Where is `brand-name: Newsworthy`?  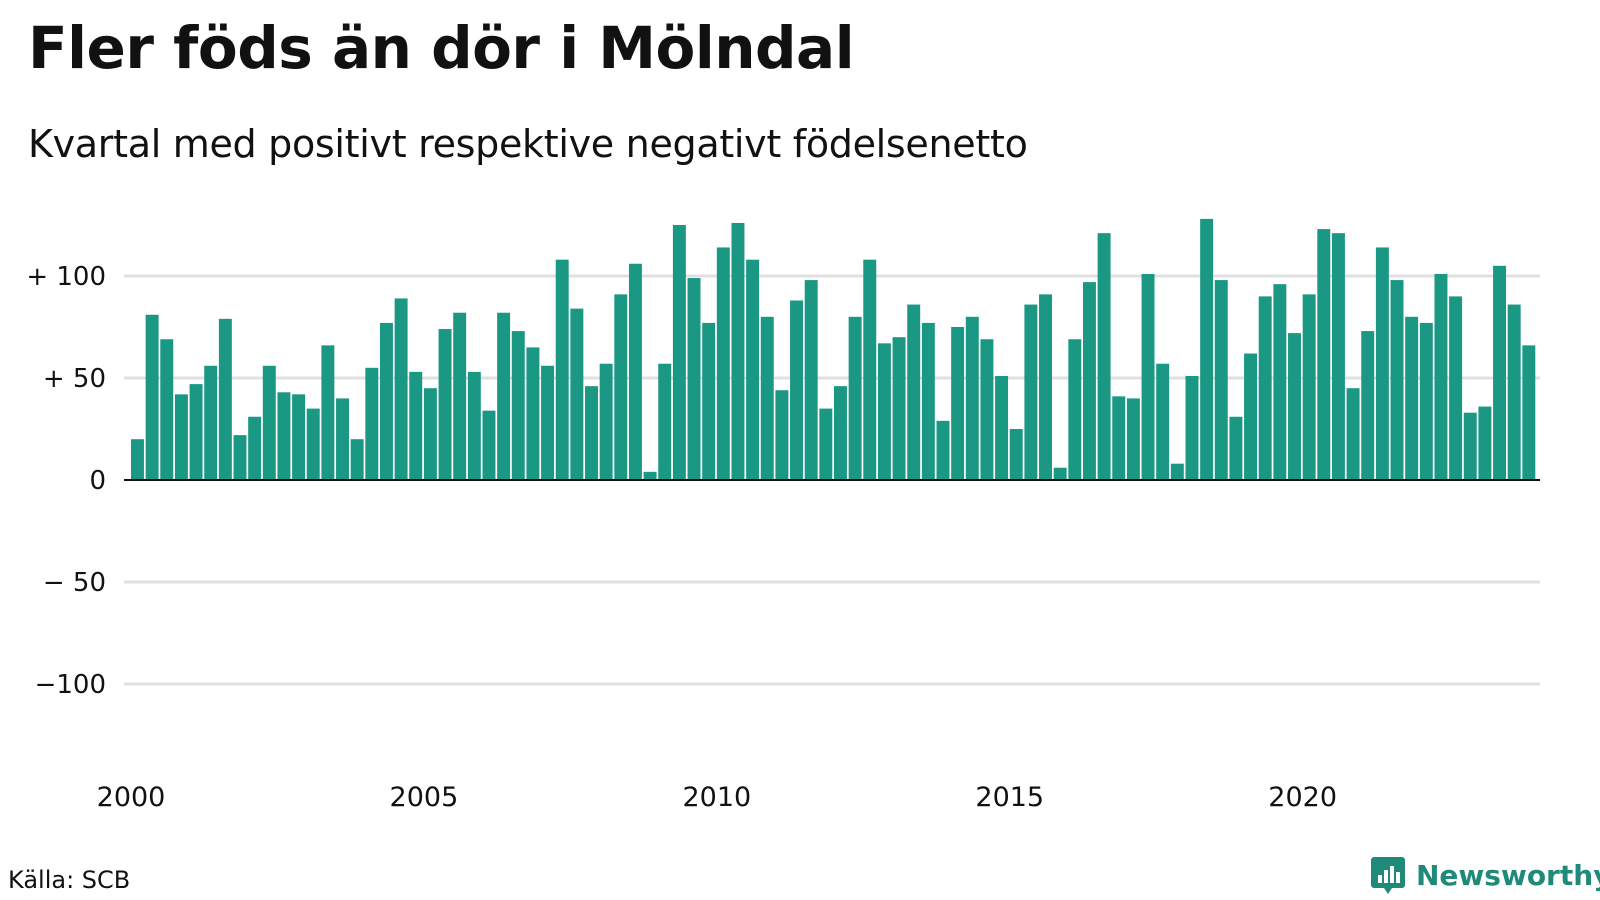
brand-name: Newsworthy is located at coordinates (1508, 875).